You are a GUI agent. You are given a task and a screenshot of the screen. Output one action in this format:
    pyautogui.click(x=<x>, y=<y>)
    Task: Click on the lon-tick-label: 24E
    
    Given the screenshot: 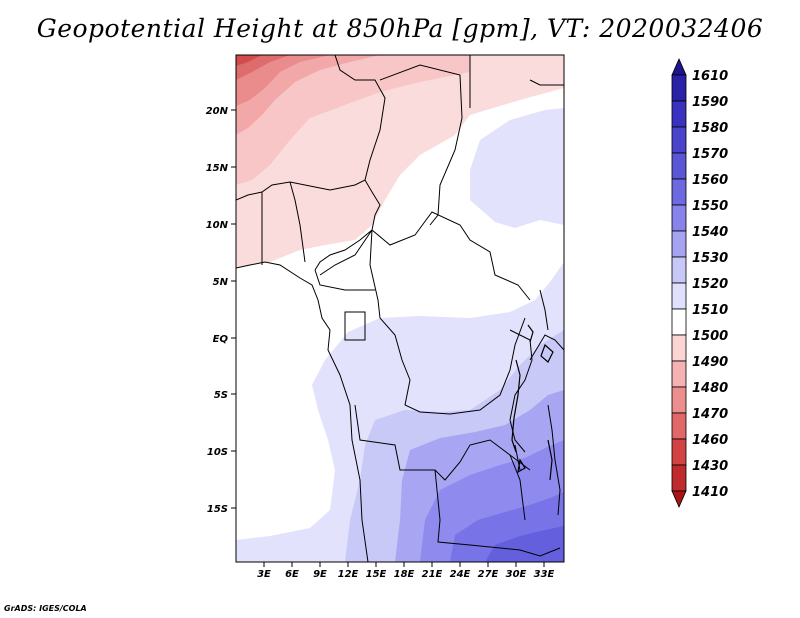 What is the action you would take?
    pyautogui.click(x=460, y=574)
    